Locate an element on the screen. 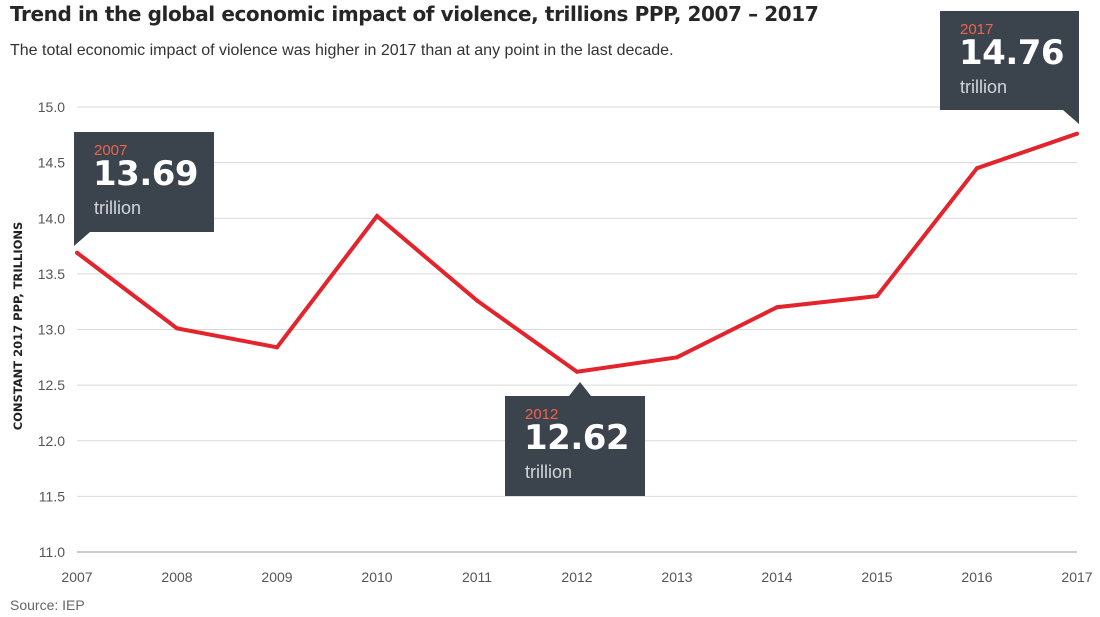  x-tick-label: 2008 is located at coordinates (176, 577).